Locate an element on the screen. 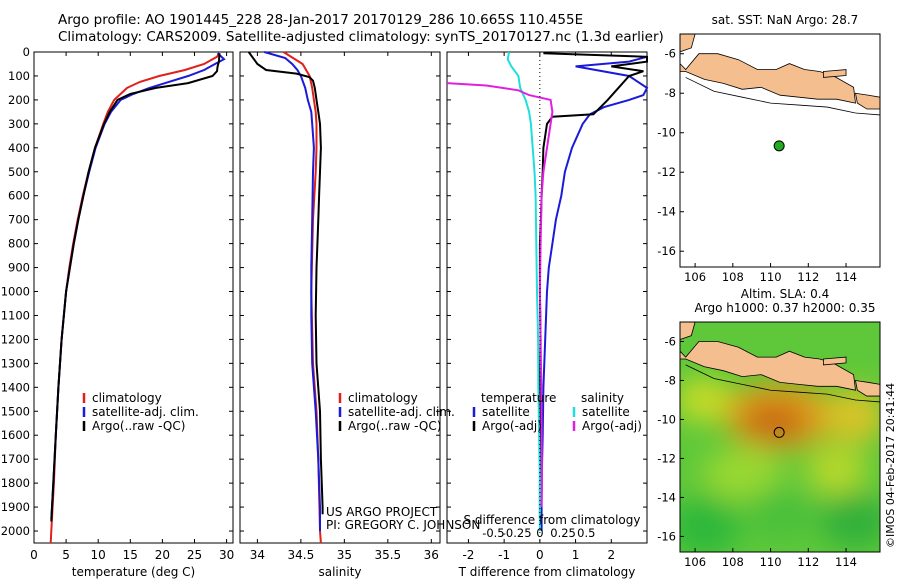 The image size is (900, 580). y-tick-label: 200 is located at coordinates (19, 100).